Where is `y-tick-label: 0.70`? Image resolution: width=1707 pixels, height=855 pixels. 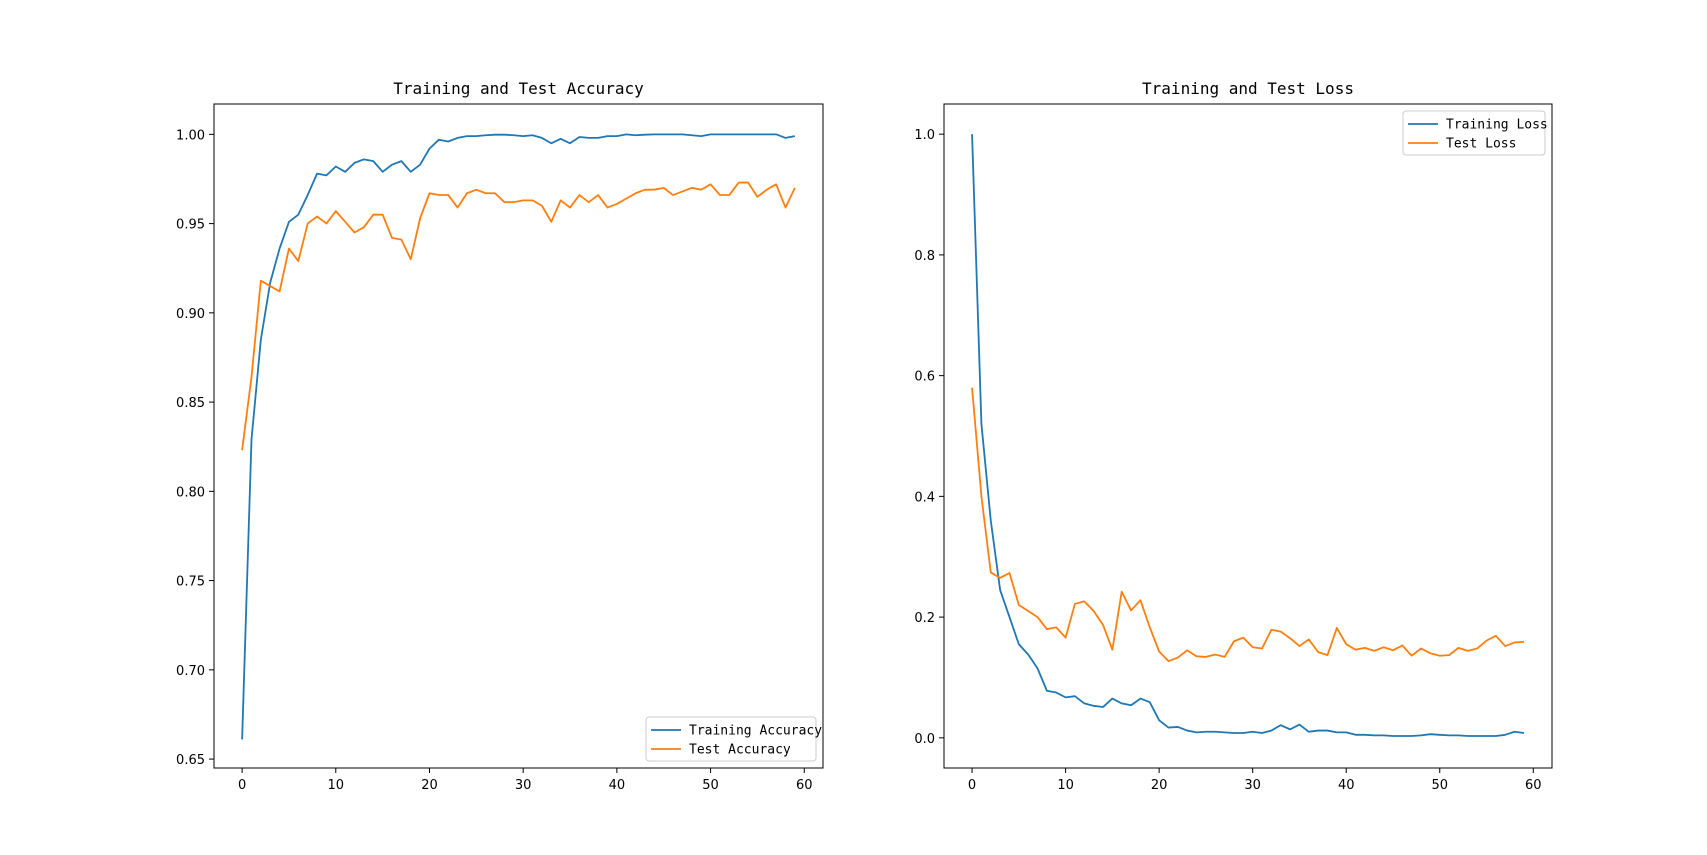
y-tick-label: 0.70 is located at coordinates (190, 671).